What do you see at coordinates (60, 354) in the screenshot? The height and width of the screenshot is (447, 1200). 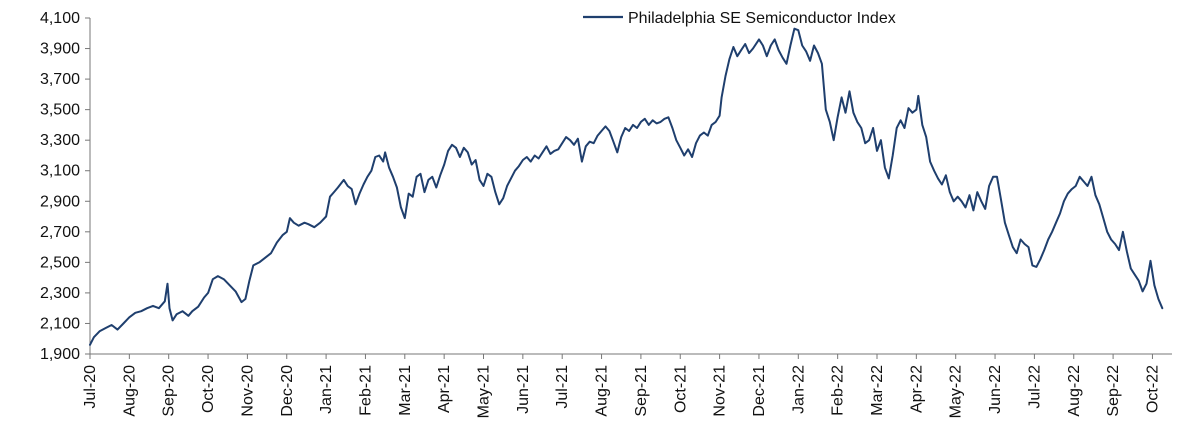 I see `y-tick-label: 1,900` at bounding box center [60, 354].